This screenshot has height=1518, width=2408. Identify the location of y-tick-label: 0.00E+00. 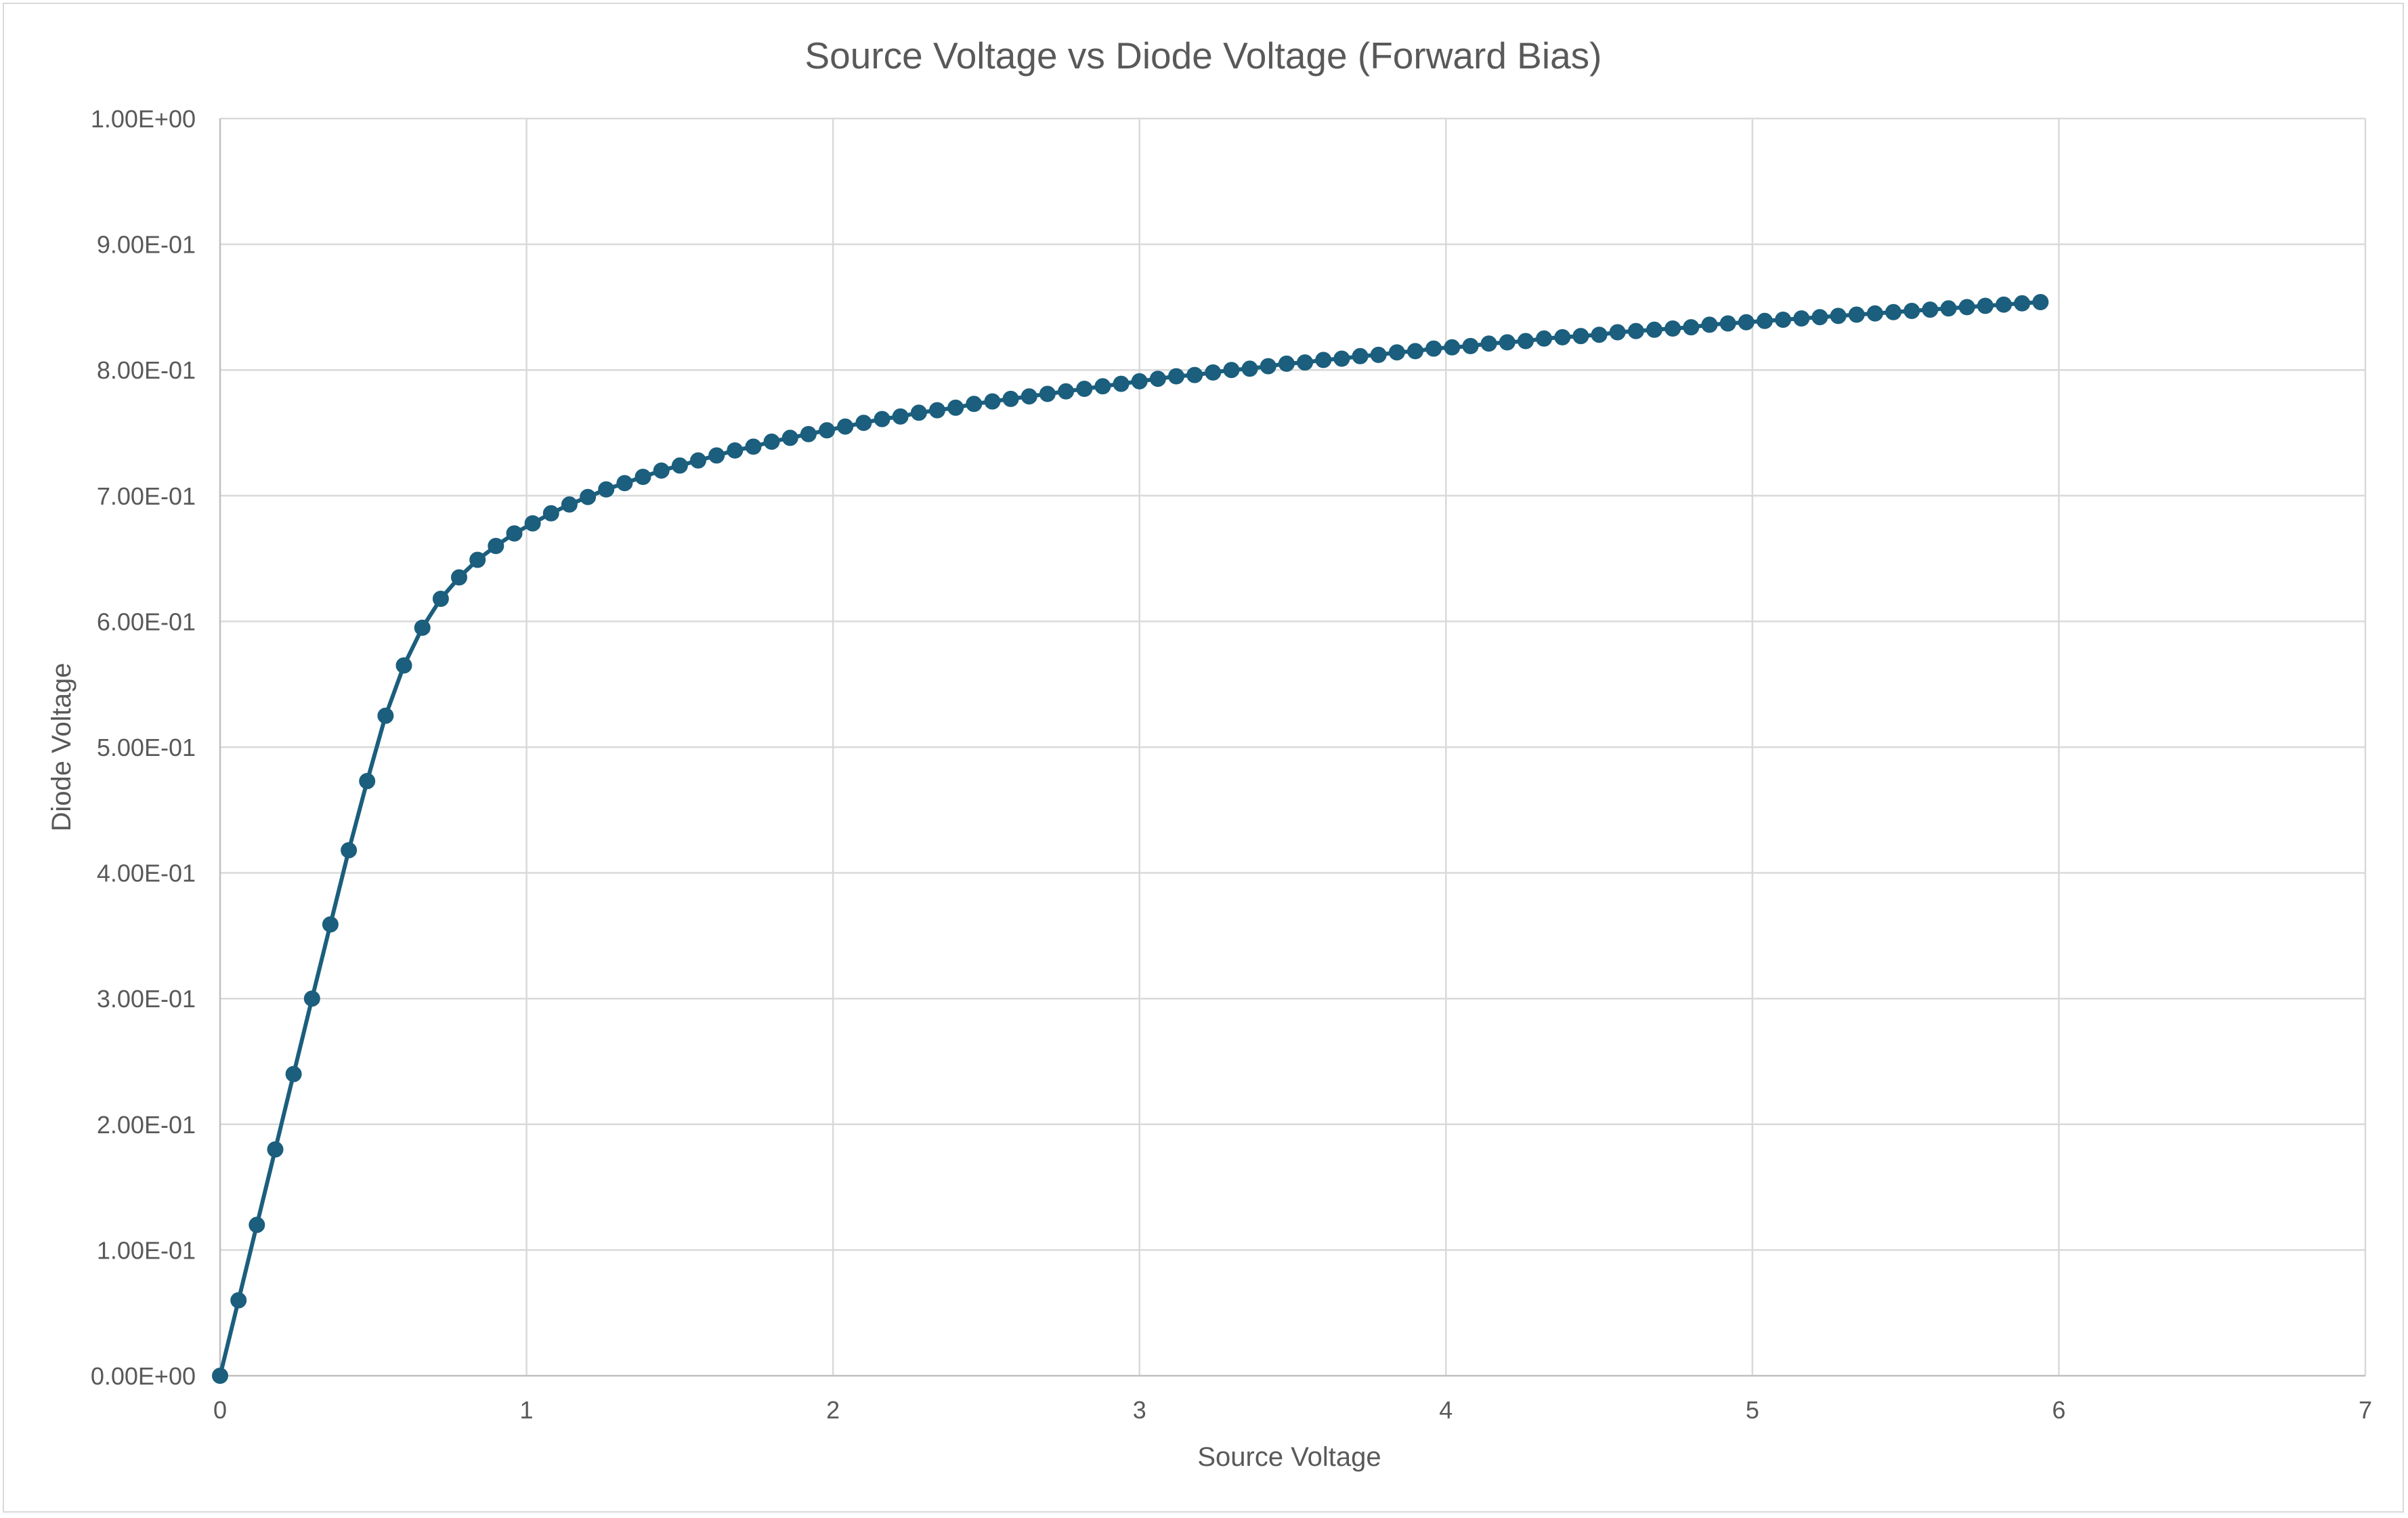
(143, 1376).